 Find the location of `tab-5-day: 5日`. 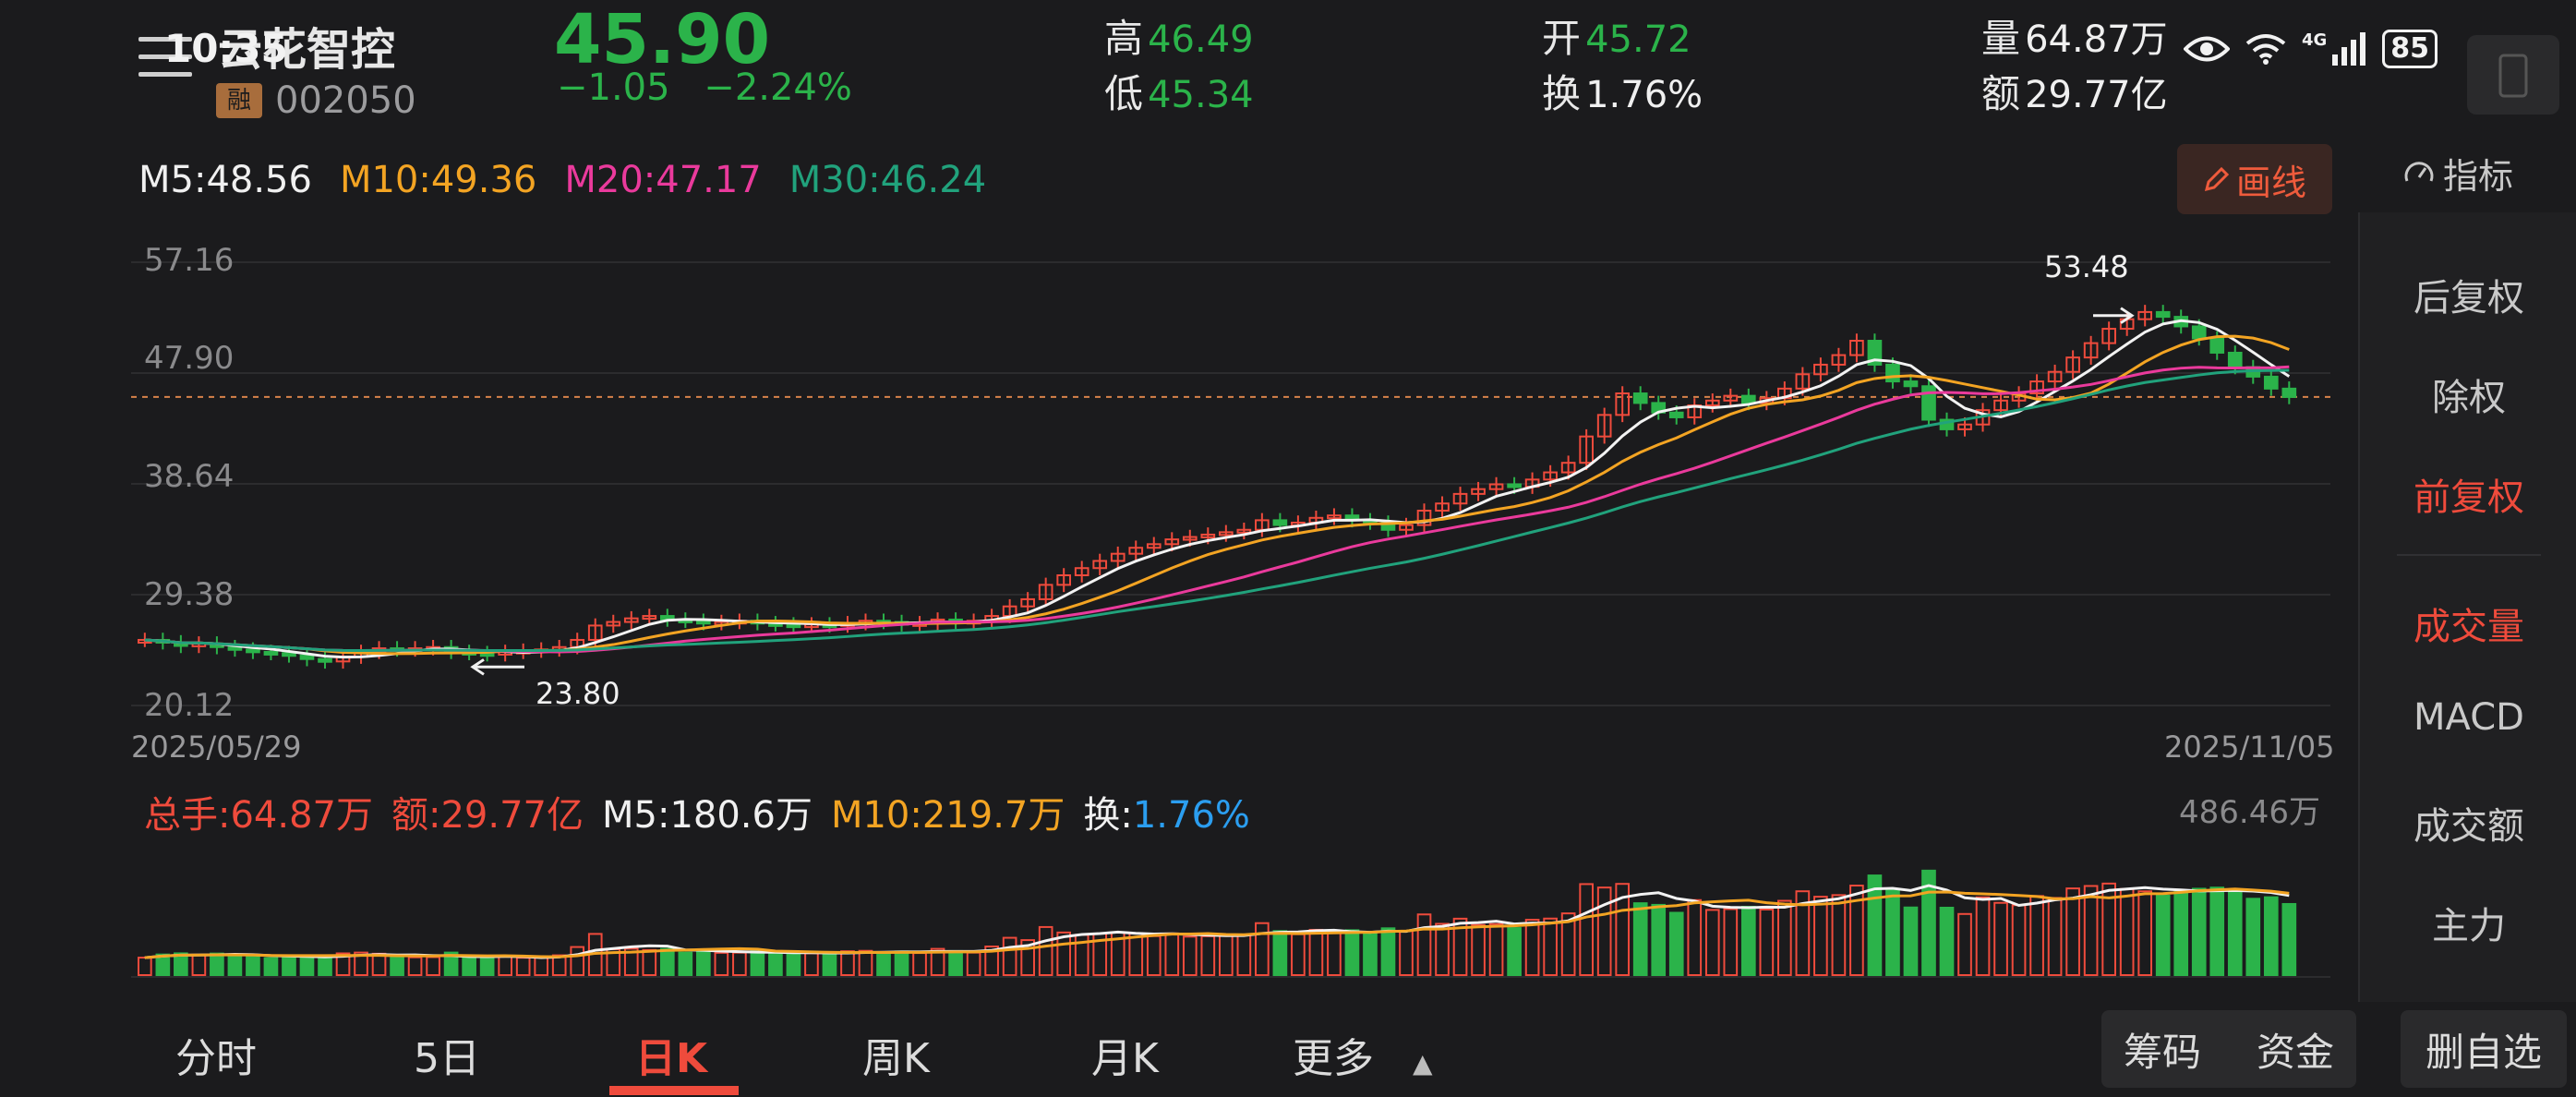

tab-5-day: 5日 is located at coordinates (447, 1058).